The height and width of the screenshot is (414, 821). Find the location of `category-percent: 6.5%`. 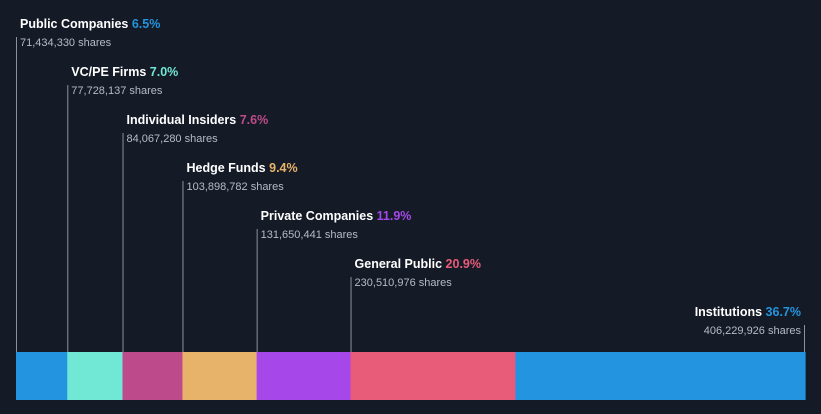

category-percent: 6.5% is located at coordinates (146, 24).